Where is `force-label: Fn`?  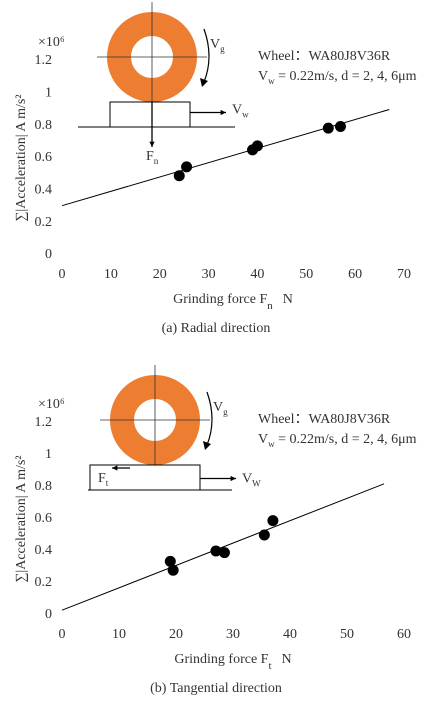 force-label: Fn is located at coordinates (152, 157).